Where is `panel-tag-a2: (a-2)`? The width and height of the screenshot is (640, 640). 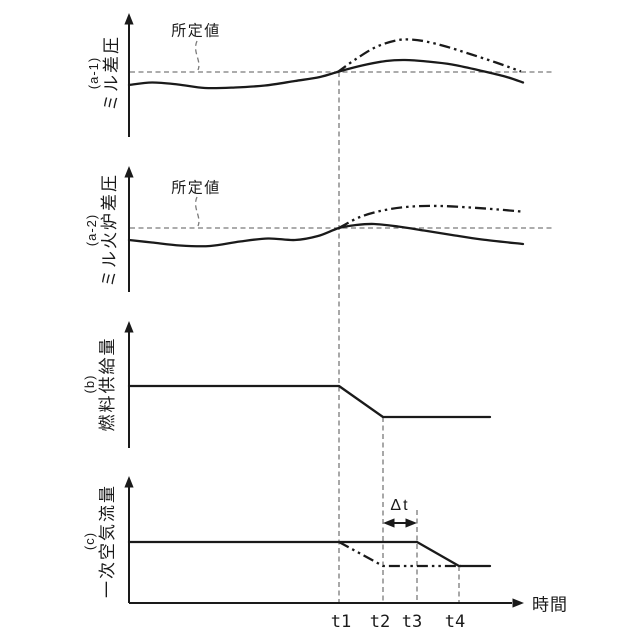 panel-tag-a2: (a-2) is located at coordinates (92, 230).